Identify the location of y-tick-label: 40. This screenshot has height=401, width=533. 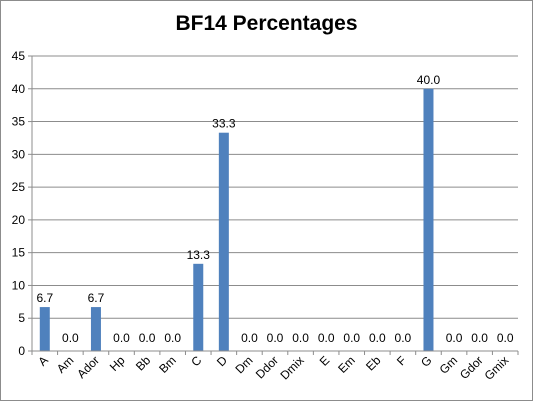
(19, 89).